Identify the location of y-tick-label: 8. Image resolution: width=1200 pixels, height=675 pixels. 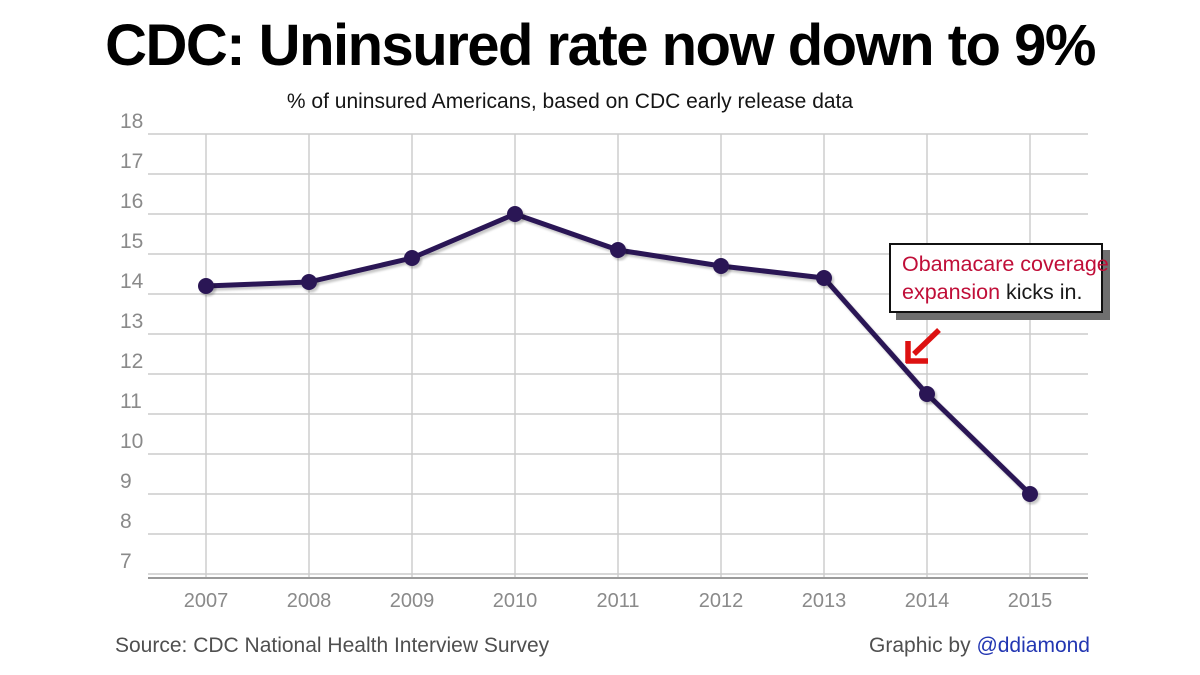
(126, 521).